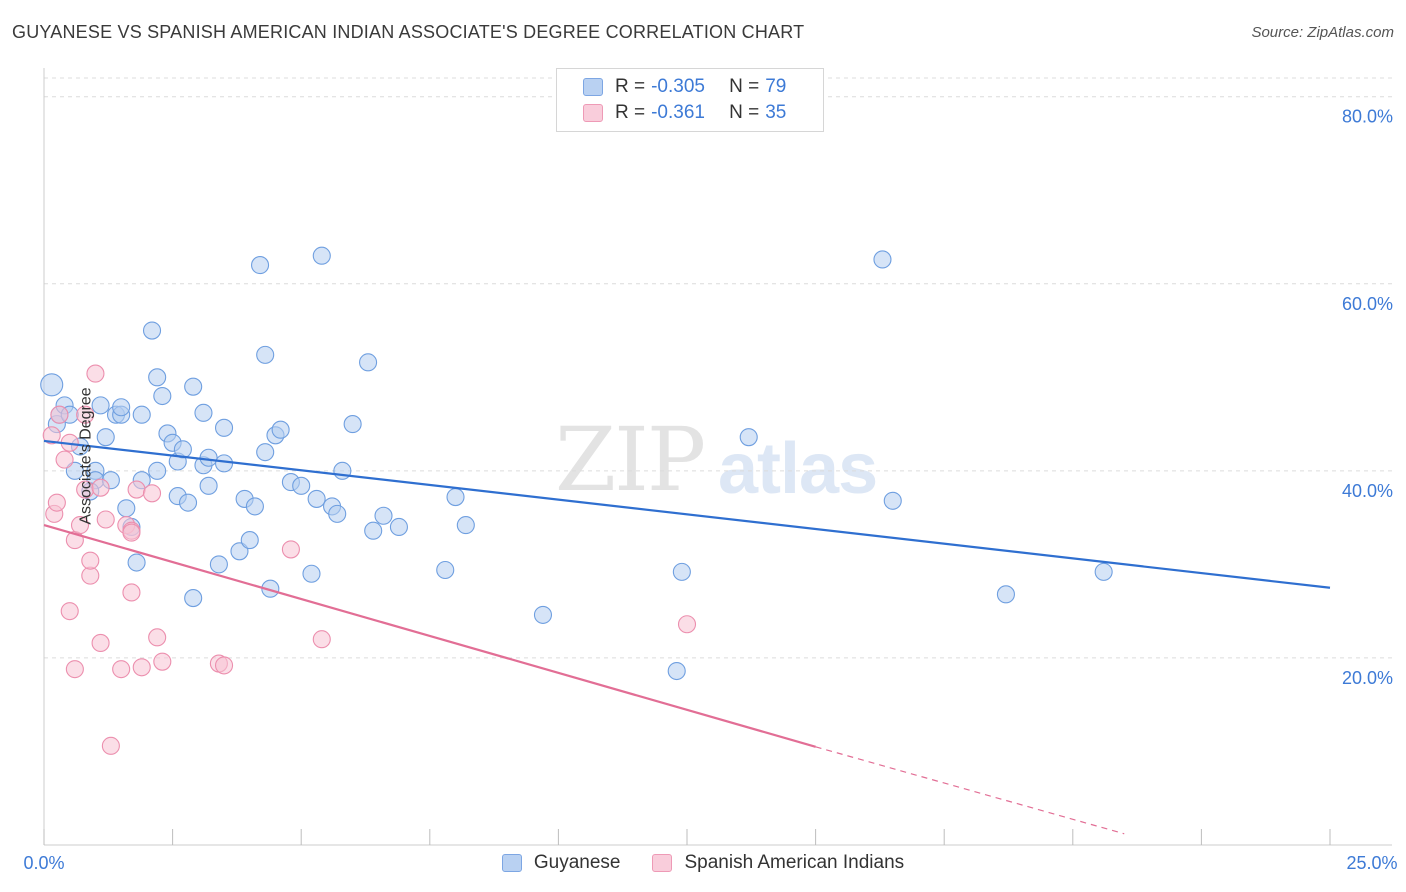  Describe the element at coordinates (678, 112) in the screenshot. I see `legend-r-value: -0.361` at that location.